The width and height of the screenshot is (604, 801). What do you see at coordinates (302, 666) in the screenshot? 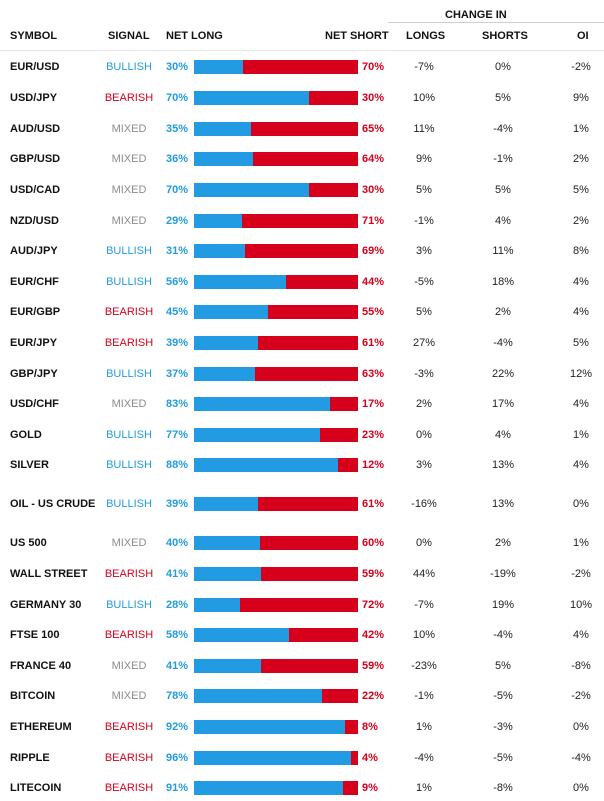
I see `table-row: FRANCE 40 MIXED 41% 59% -23% 5% -8%` at bounding box center [302, 666].